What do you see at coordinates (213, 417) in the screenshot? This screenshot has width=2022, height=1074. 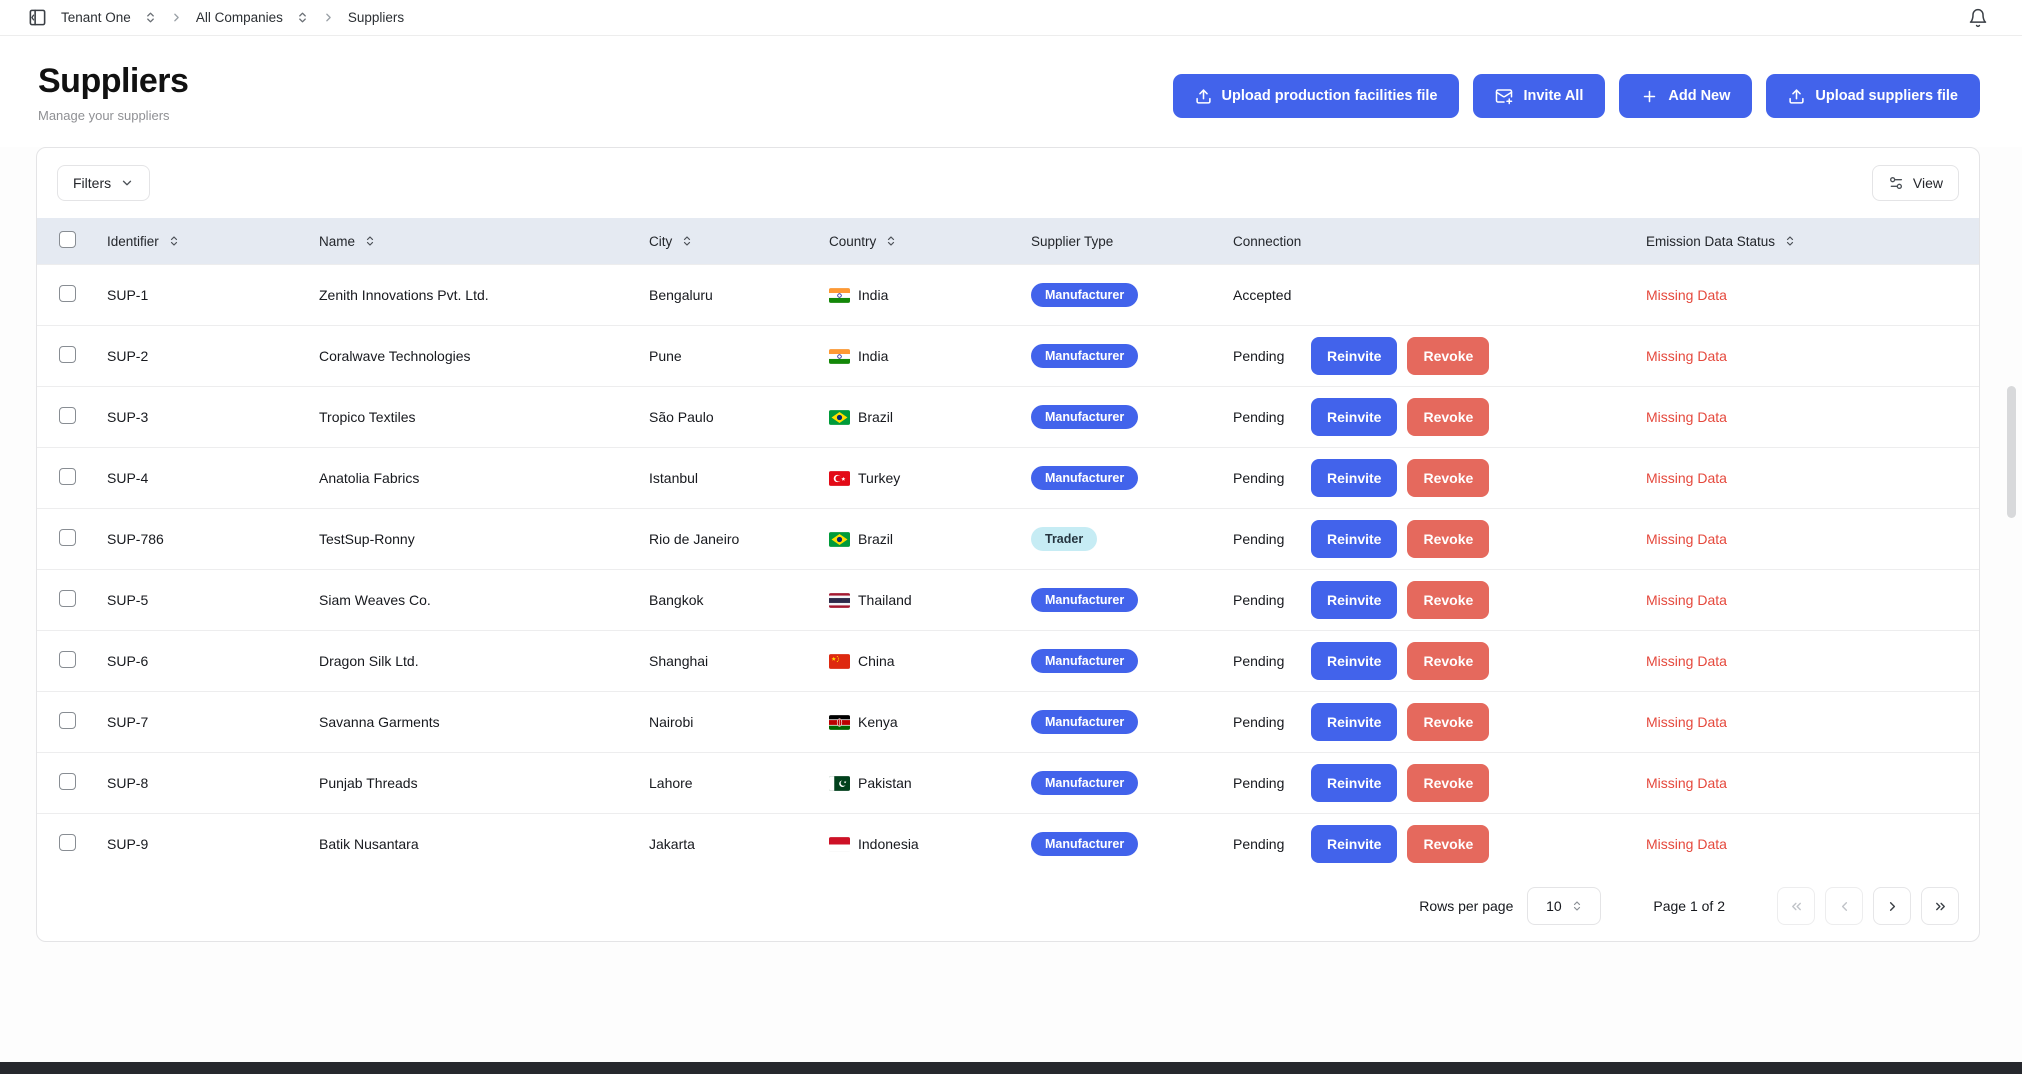 I see `cell-identifier: SUP-3` at bounding box center [213, 417].